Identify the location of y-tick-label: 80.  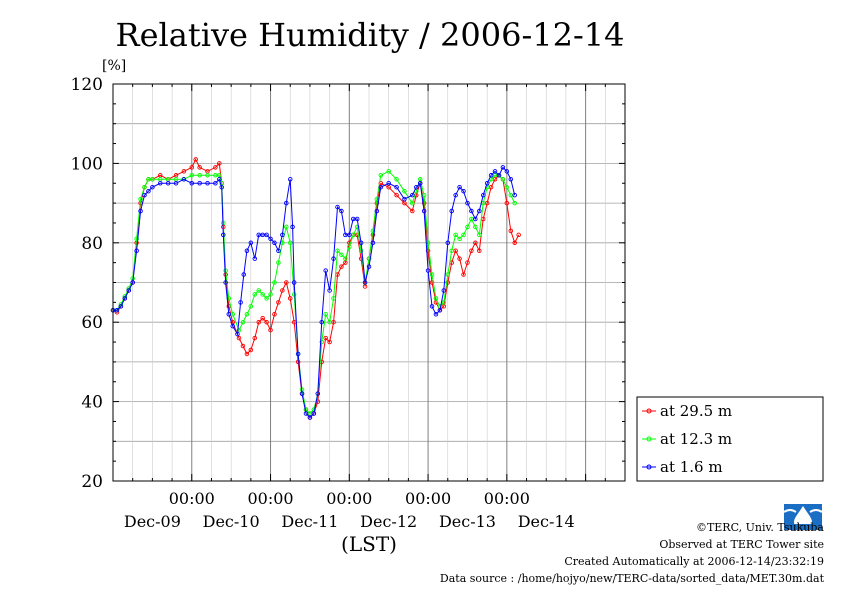
(92, 244).